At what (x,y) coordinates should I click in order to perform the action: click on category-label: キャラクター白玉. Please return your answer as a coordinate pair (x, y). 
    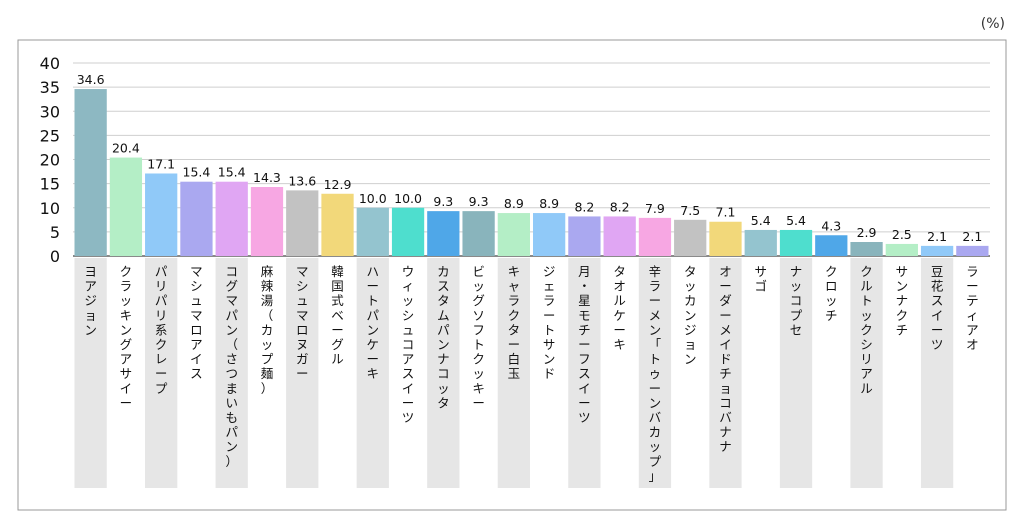
    Looking at the image, I should click on (514, 322).